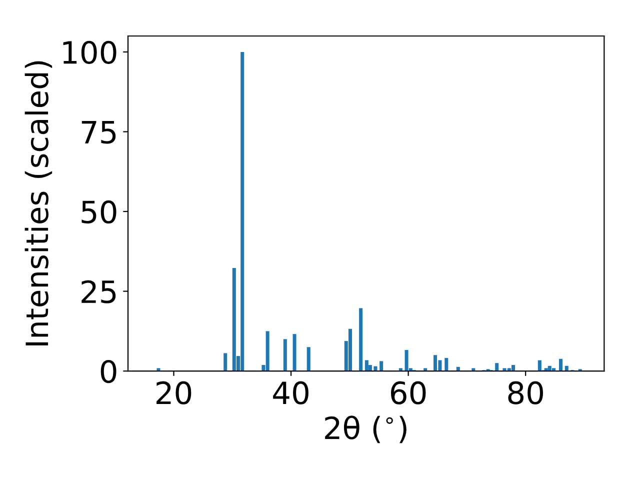  What do you see at coordinates (365, 430) in the screenshot?
I see `x-axis-title: 2θ ($^{∘}$)` at bounding box center [365, 430].